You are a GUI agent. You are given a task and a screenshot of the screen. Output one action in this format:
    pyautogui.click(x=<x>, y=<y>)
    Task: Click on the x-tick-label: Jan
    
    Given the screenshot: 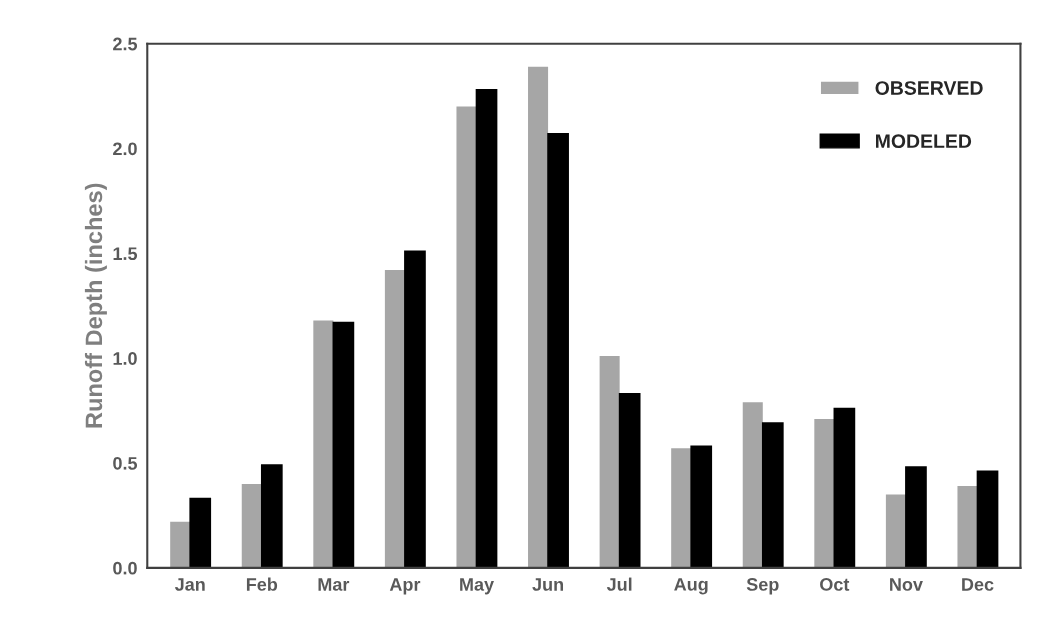 What is the action you would take?
    pyautogui.click(x=189, y=584)
    